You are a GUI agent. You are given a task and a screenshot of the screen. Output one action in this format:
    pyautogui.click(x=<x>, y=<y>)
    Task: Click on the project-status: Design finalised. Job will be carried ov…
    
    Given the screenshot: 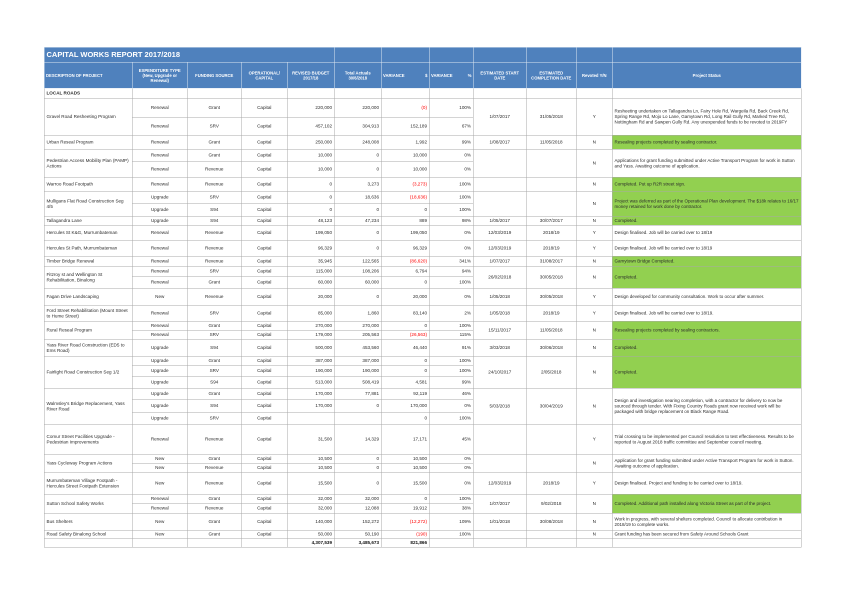 What is the action you would take?
    pyautogui.click(x=707, y=313)
    